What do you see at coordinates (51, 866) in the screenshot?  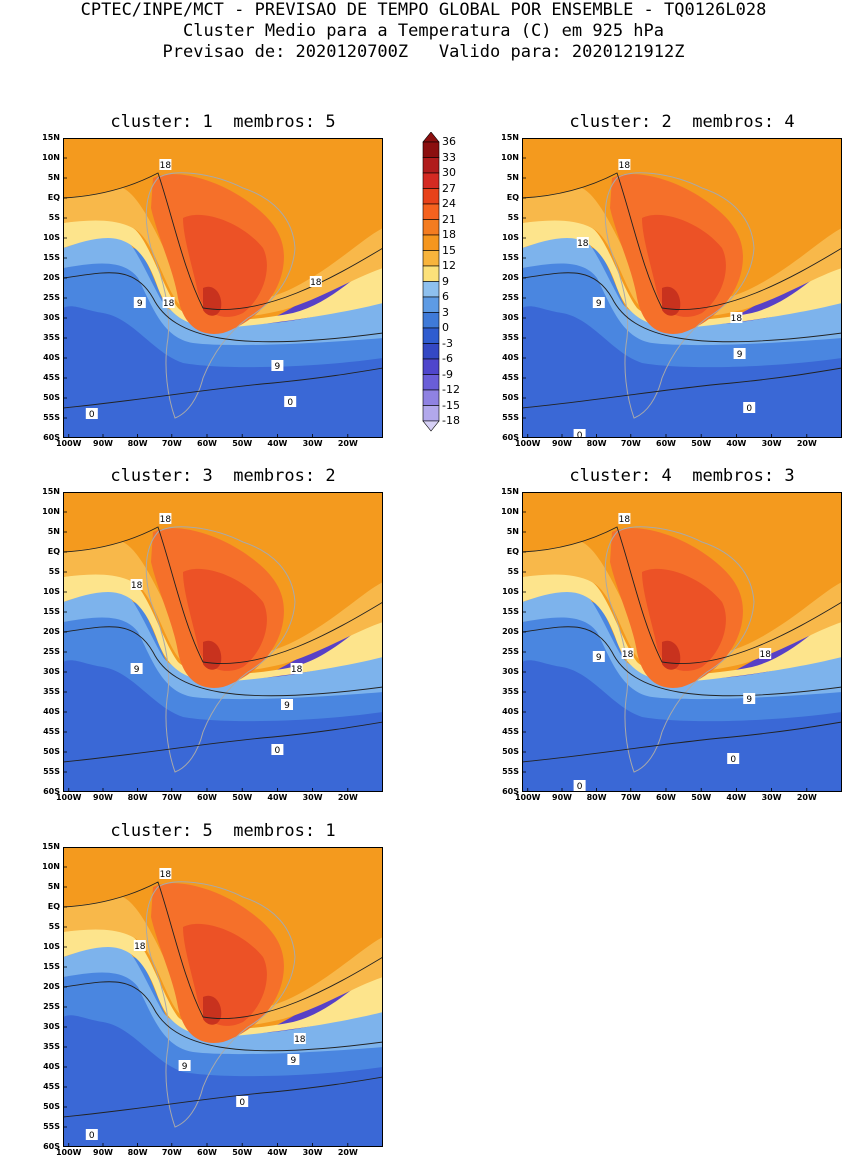 I see `latitude-label: 10N` at bounding box center [51, 866].